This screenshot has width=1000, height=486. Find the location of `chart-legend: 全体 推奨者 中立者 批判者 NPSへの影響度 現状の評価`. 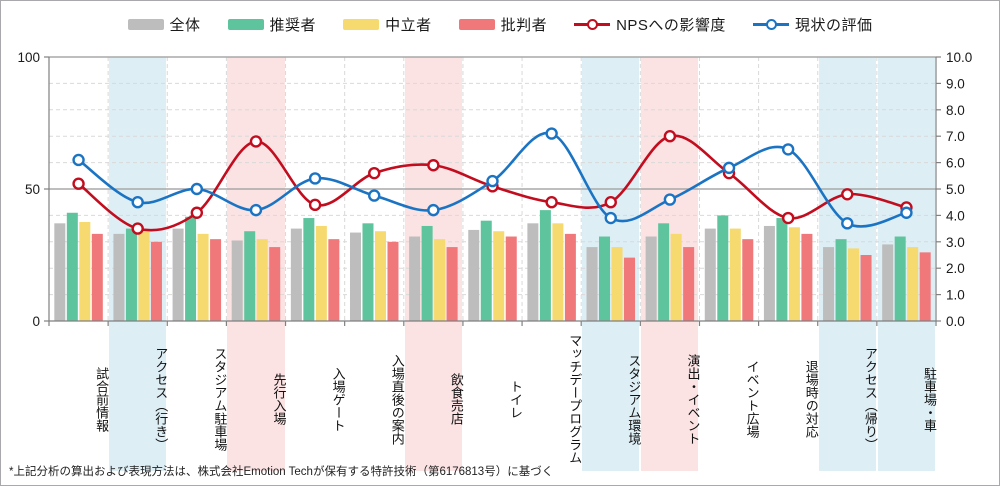

chart-legend: 全体 推奨者 中立者 批判者 NPSへの影響度 現状の評価 is located at coordinates (500, 24).